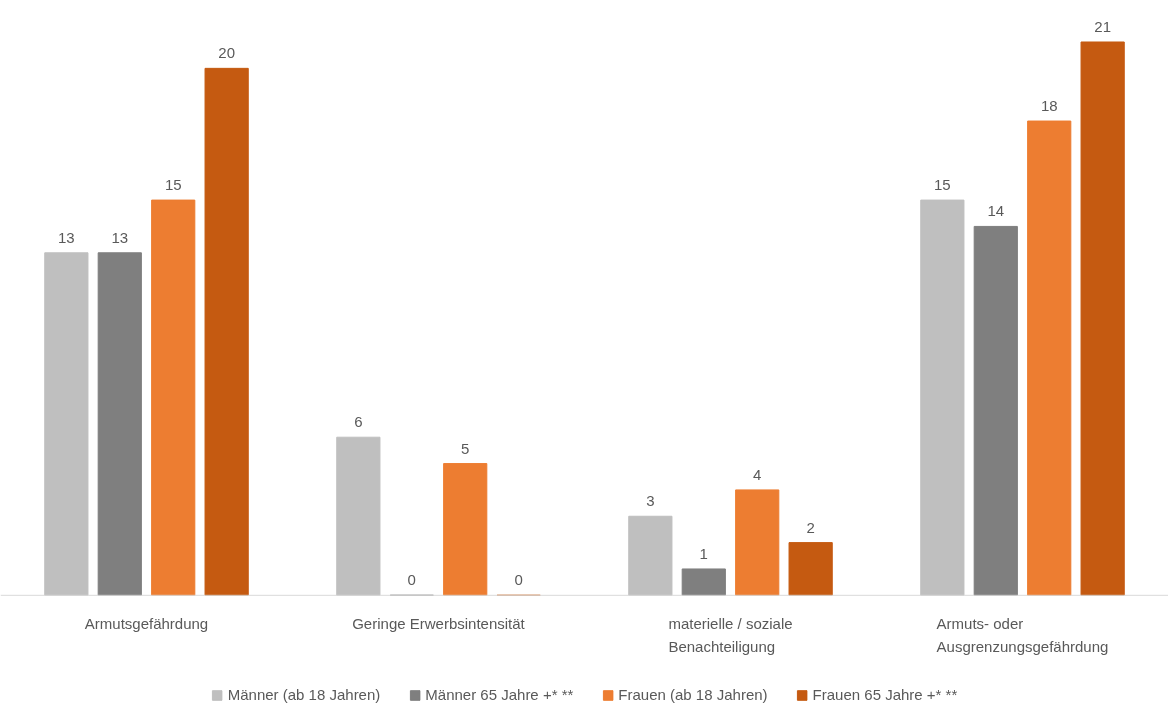  I want to click on x-tick-label: Geringe Erwerbsintensität, so click(439, 624).